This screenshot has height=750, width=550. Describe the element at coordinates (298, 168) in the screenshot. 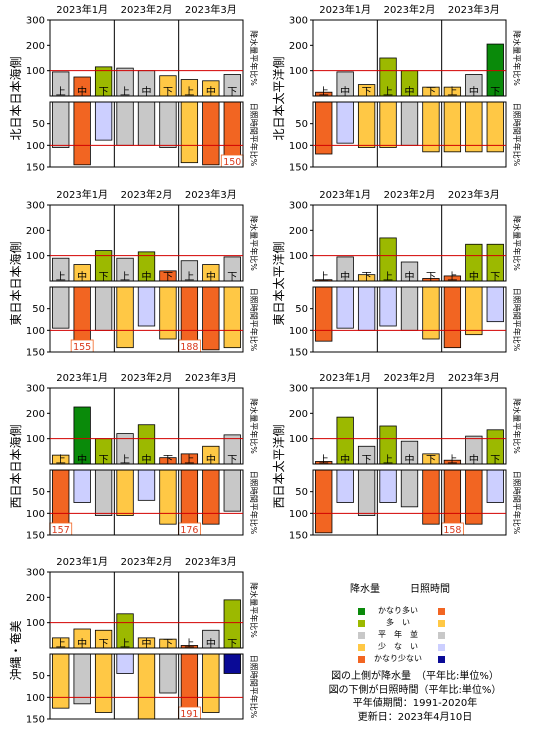

I see `sun-tick-label: 150` at that location.